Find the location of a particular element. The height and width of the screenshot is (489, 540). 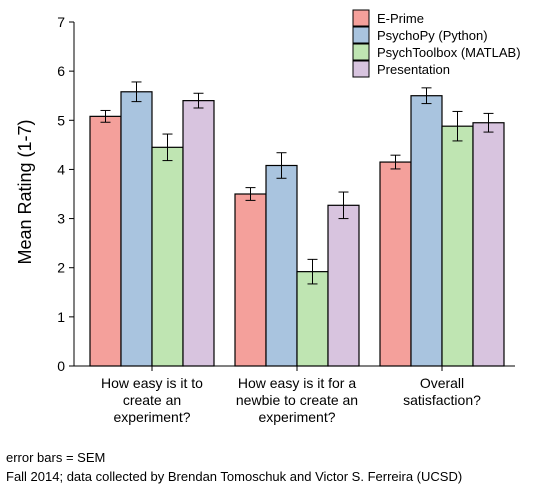

y-axis-label: Mean Rating (1-7) is located at coordinates (25, 191).